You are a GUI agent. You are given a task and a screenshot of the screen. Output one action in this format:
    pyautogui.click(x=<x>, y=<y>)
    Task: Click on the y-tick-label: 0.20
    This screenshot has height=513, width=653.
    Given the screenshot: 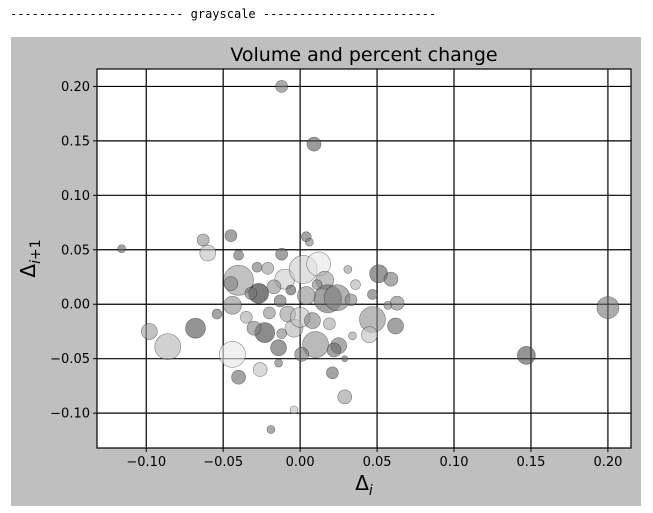 What is the action you would take?
    pyautogui.click(x=75, y=87)
    